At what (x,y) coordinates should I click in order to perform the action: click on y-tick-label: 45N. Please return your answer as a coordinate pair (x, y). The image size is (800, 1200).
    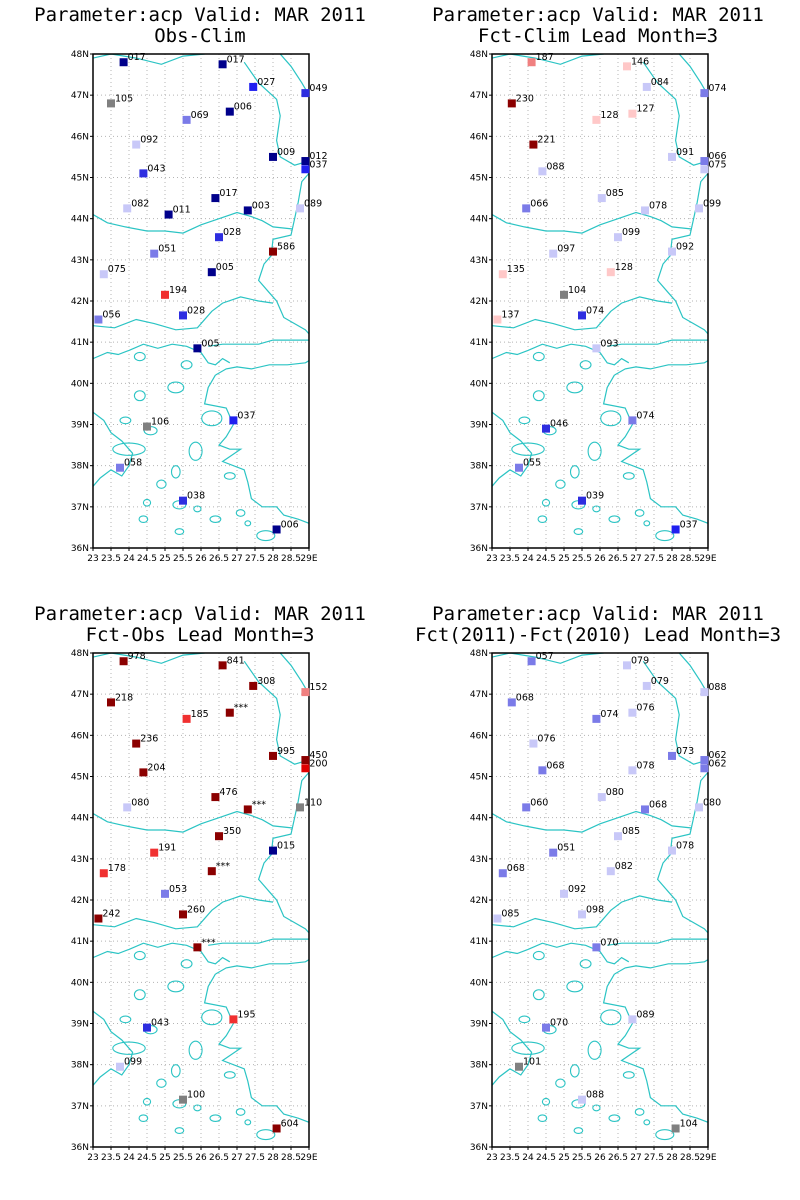
    Looking at the image, I should click on (80, 179).